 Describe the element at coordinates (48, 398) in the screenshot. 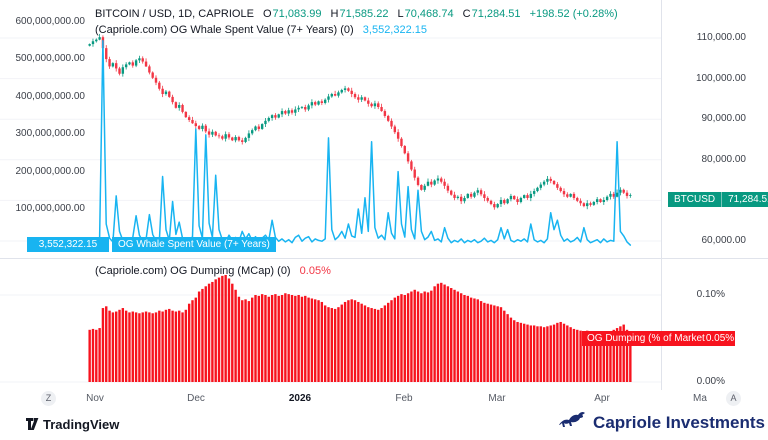

I see `timezone-button: Z` at that location.